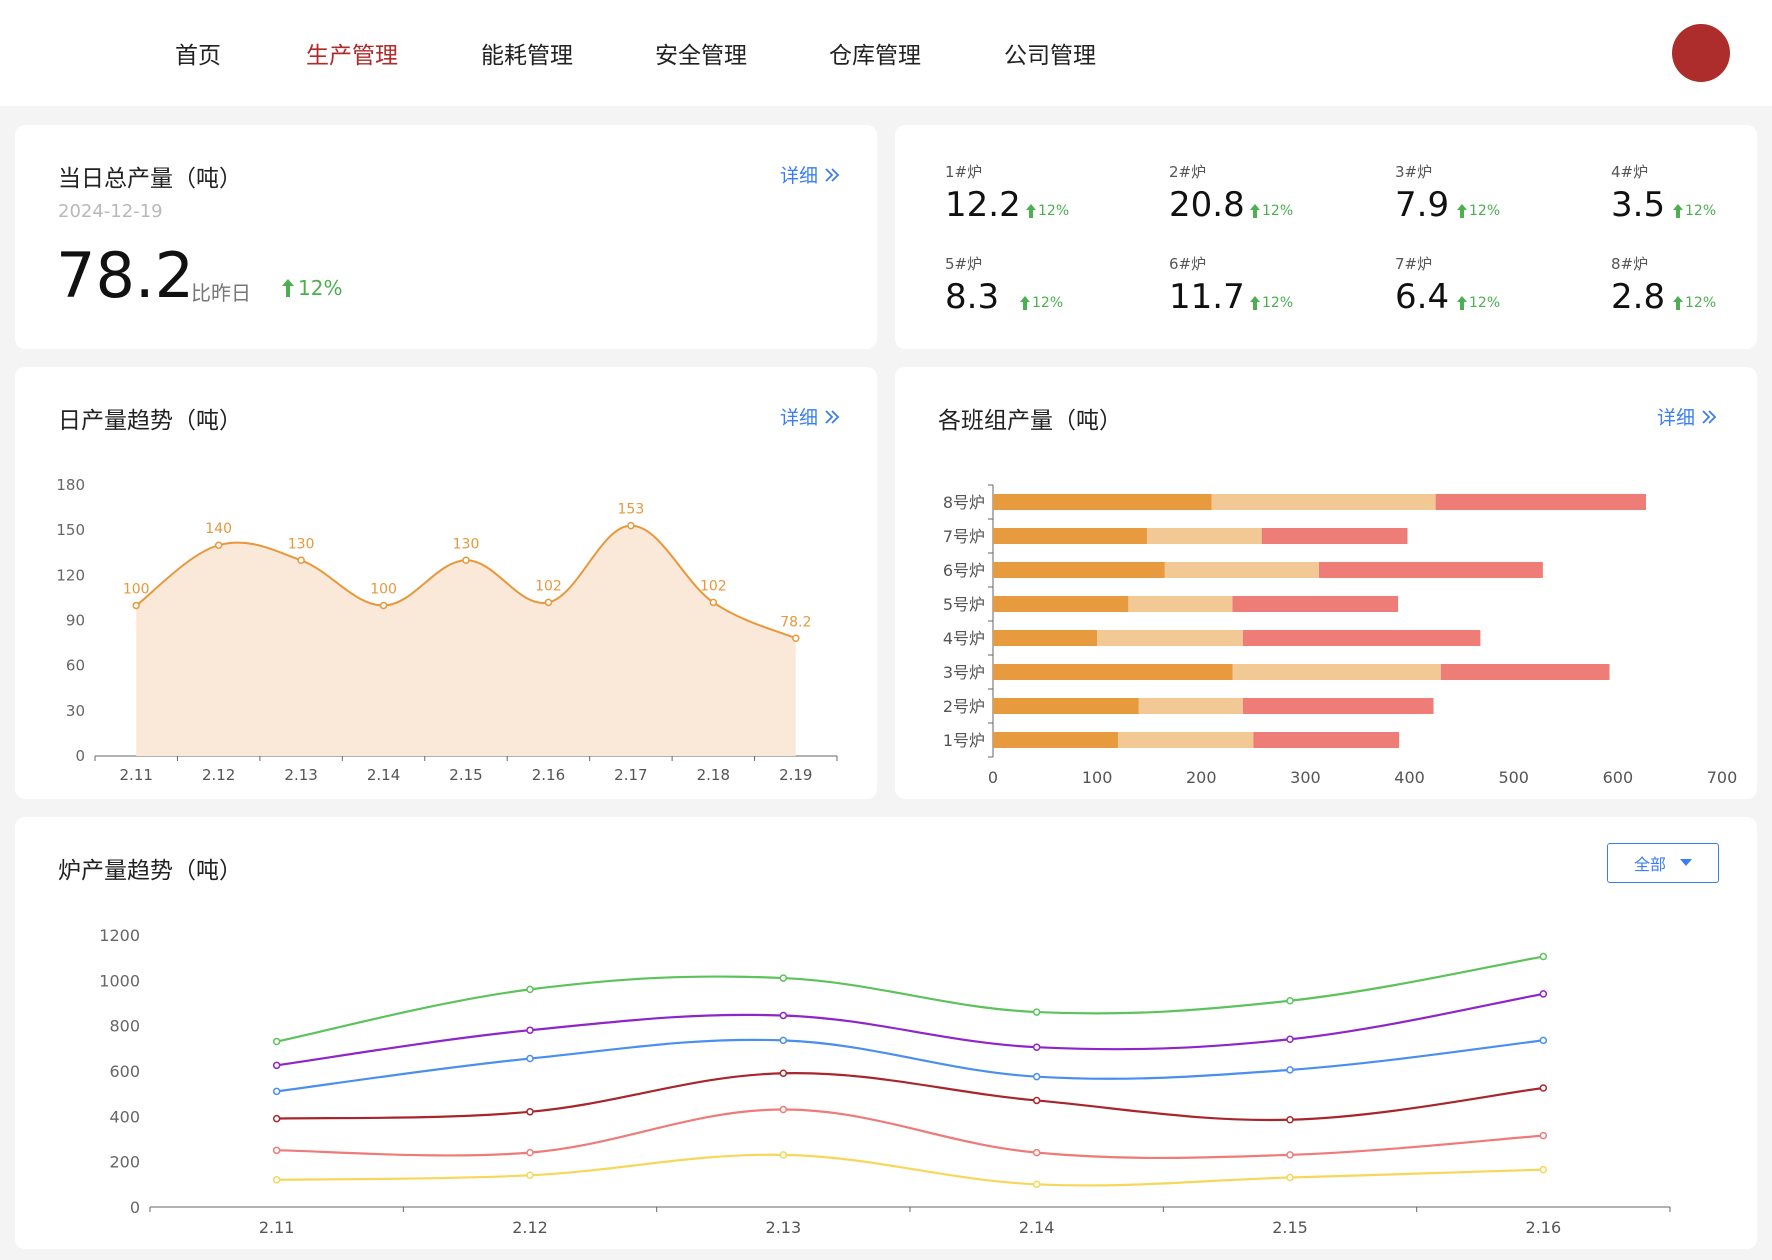  I want to click on nav-item-production: 生产管理, so click(352, 56).